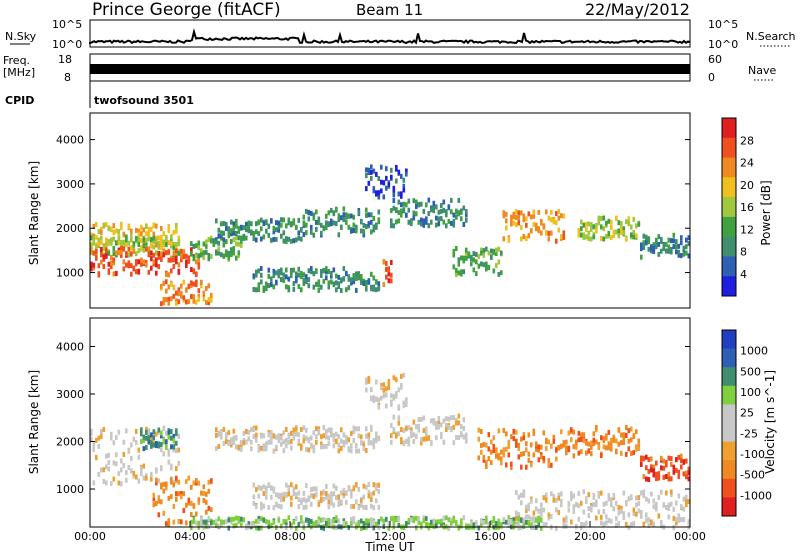 This screenshot has width=800, height=554. What do you see at coordinates (34, 213) in the screenshot?
I see `power-y-axis-label: Slant Range [km]` at bounding box center [34, 213].